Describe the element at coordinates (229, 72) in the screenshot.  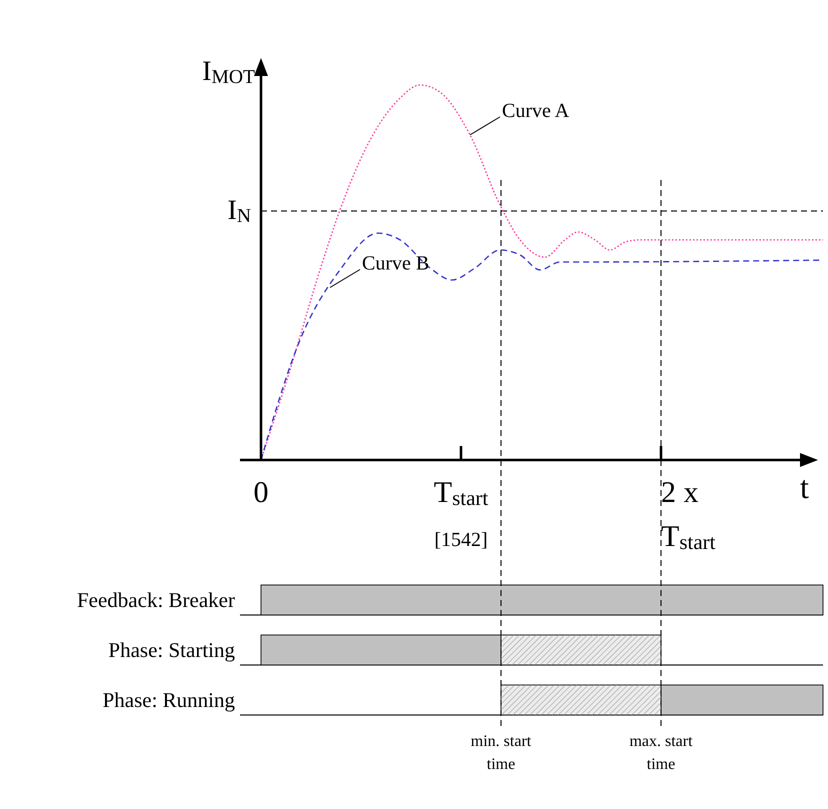
I see `y-axis-title: I$_{MOT}$` at that location.